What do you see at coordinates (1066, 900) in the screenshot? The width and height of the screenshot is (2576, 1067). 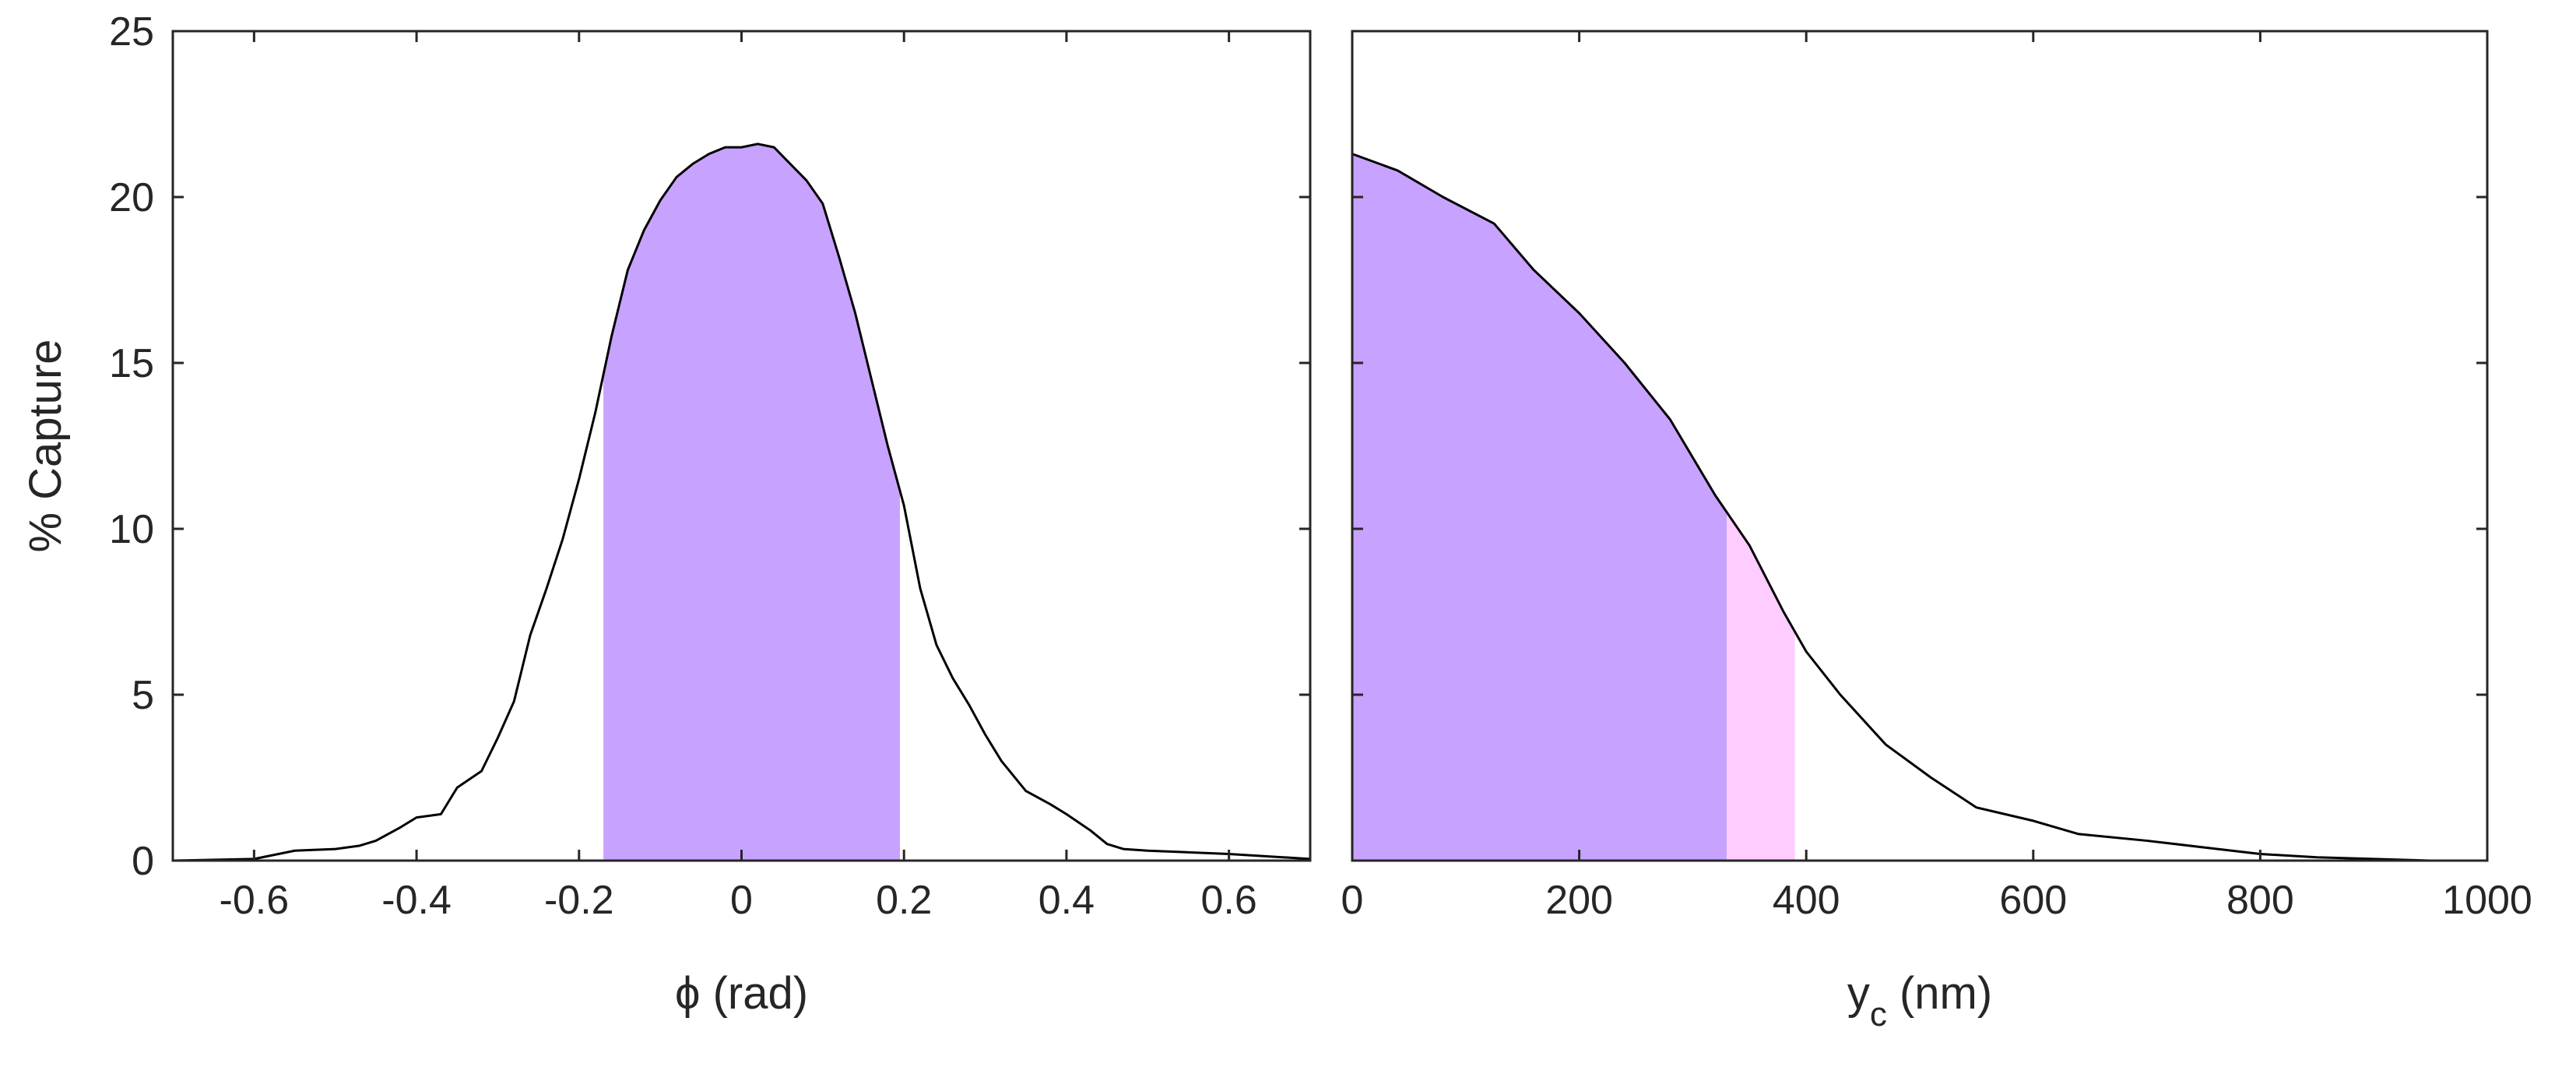 I see `x-tick-label: 0.4` at bounding box center [1066, 900].